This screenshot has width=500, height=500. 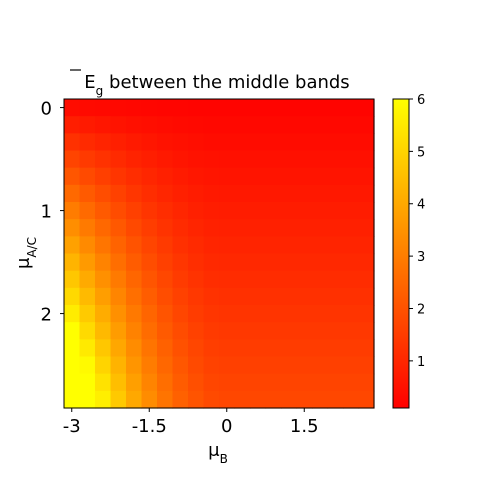 I want to click on chart-title-subscript: g, so click(x=100, y=91).